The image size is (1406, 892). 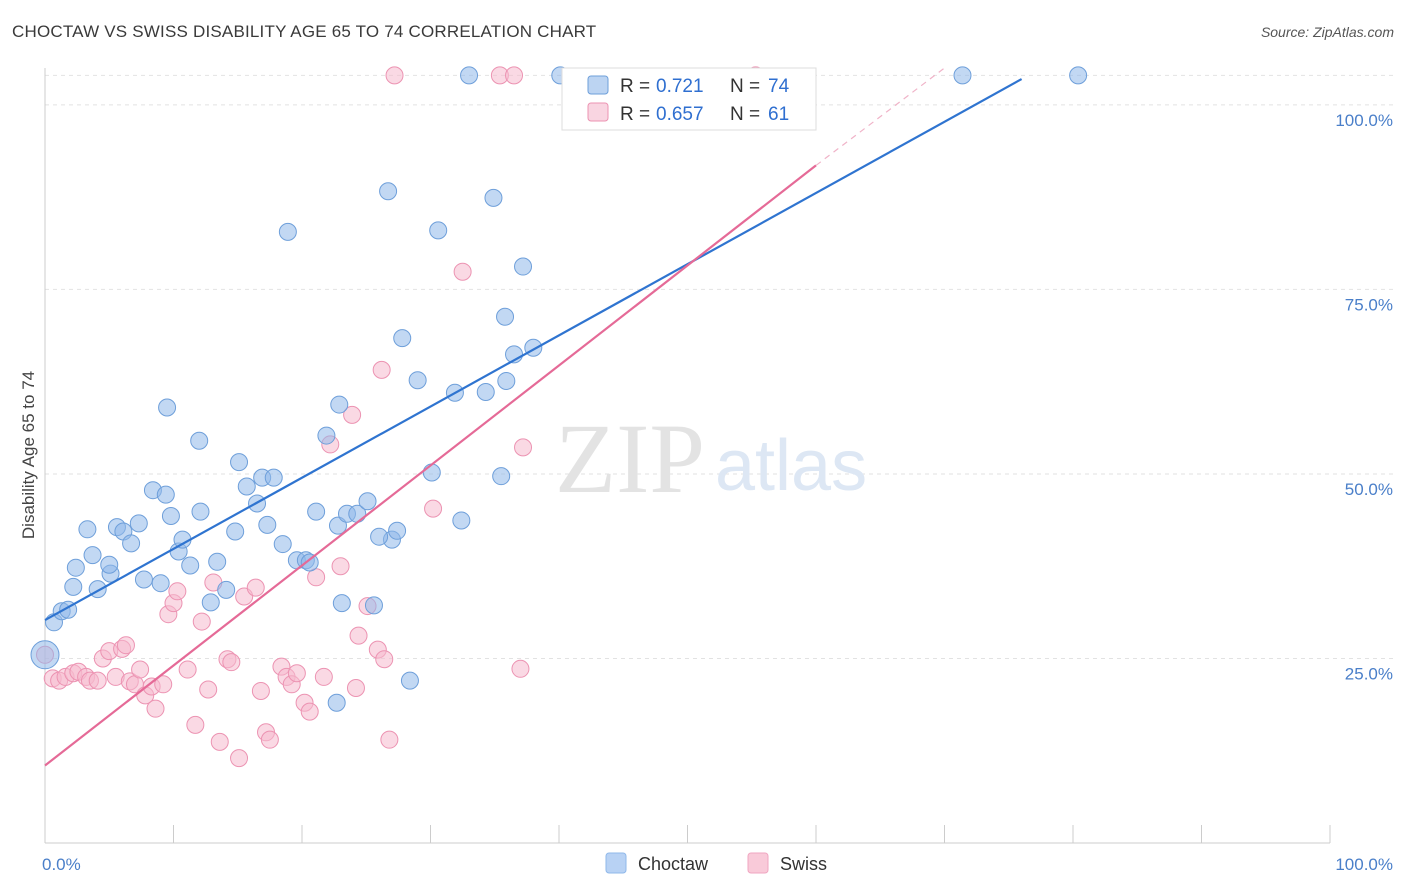 What do you see at coordinates (778, 114) in the screenshot?
I see `legend-n-value-swiss: 61` at bounding box center [778, 114].